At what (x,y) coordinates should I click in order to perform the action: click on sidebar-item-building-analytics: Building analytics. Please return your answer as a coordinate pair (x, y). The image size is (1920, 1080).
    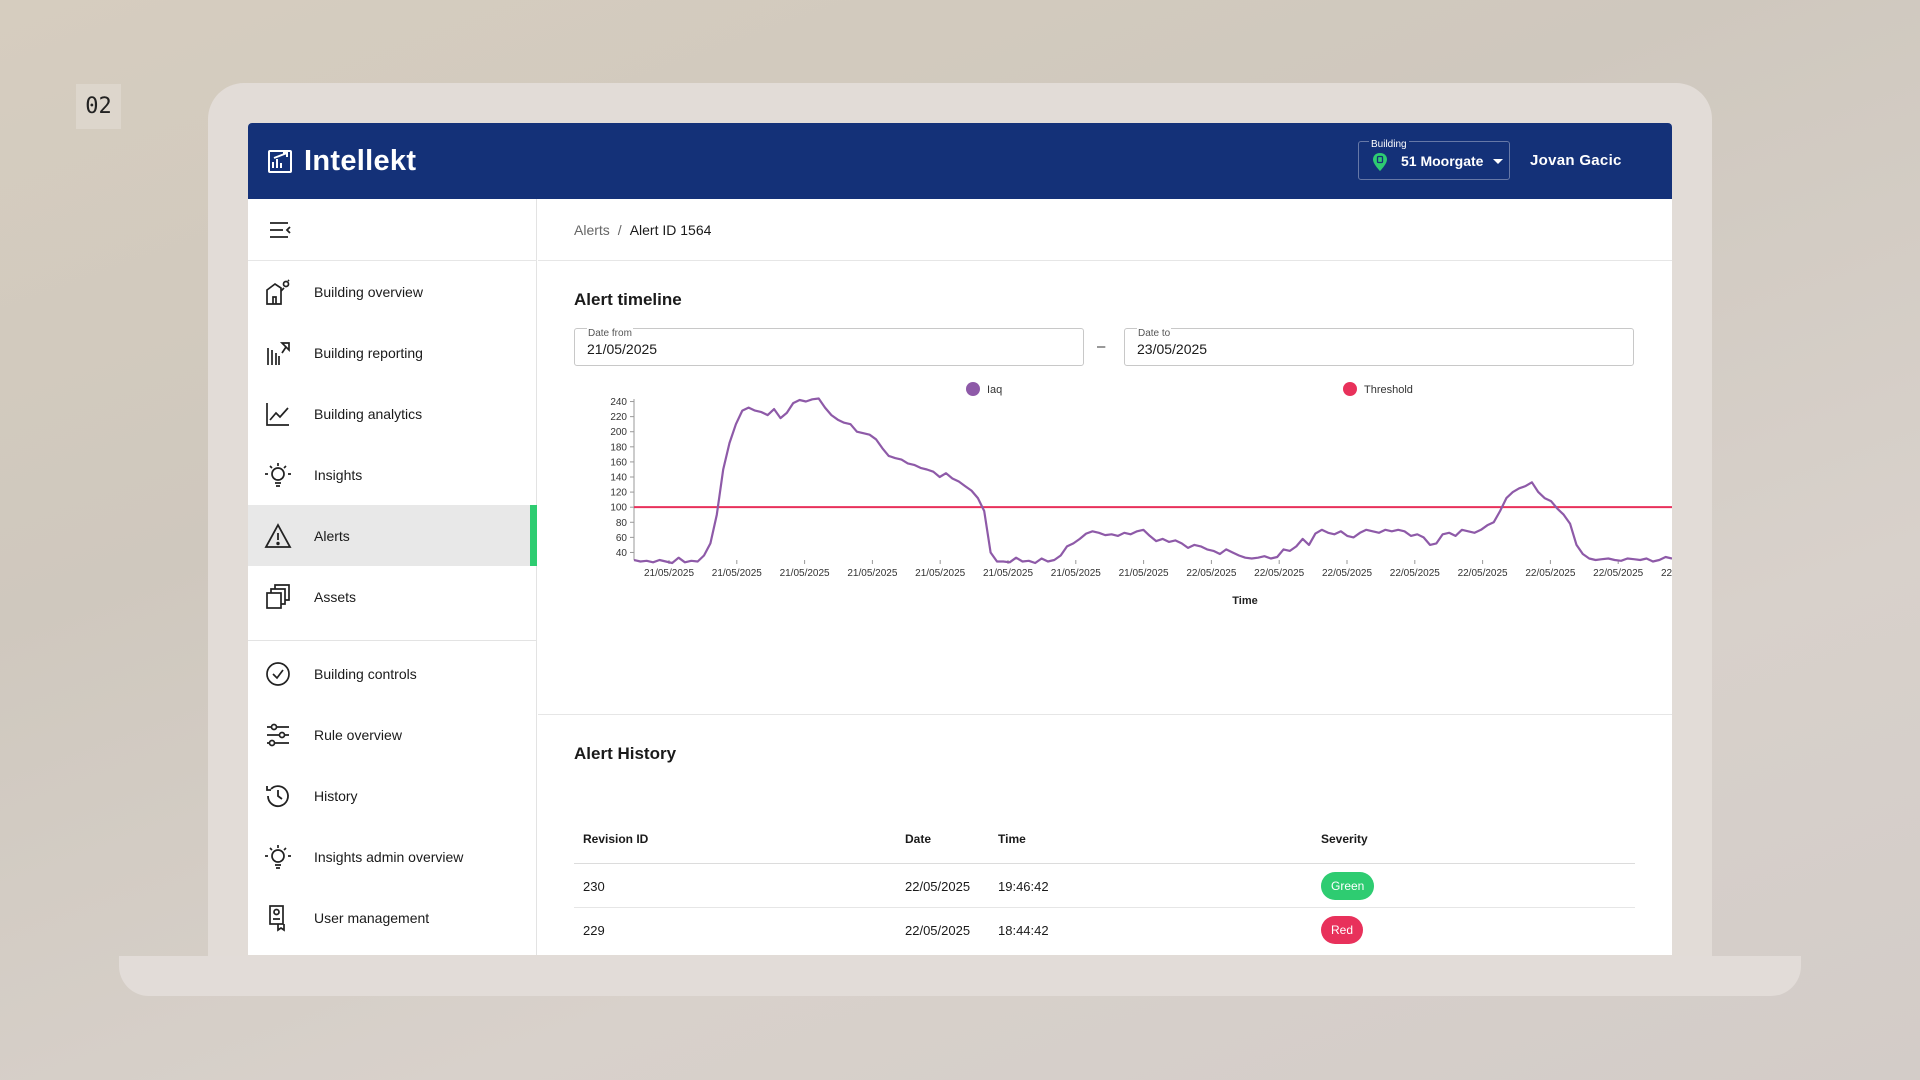
    Looking at the image, I should click on (392, 413).